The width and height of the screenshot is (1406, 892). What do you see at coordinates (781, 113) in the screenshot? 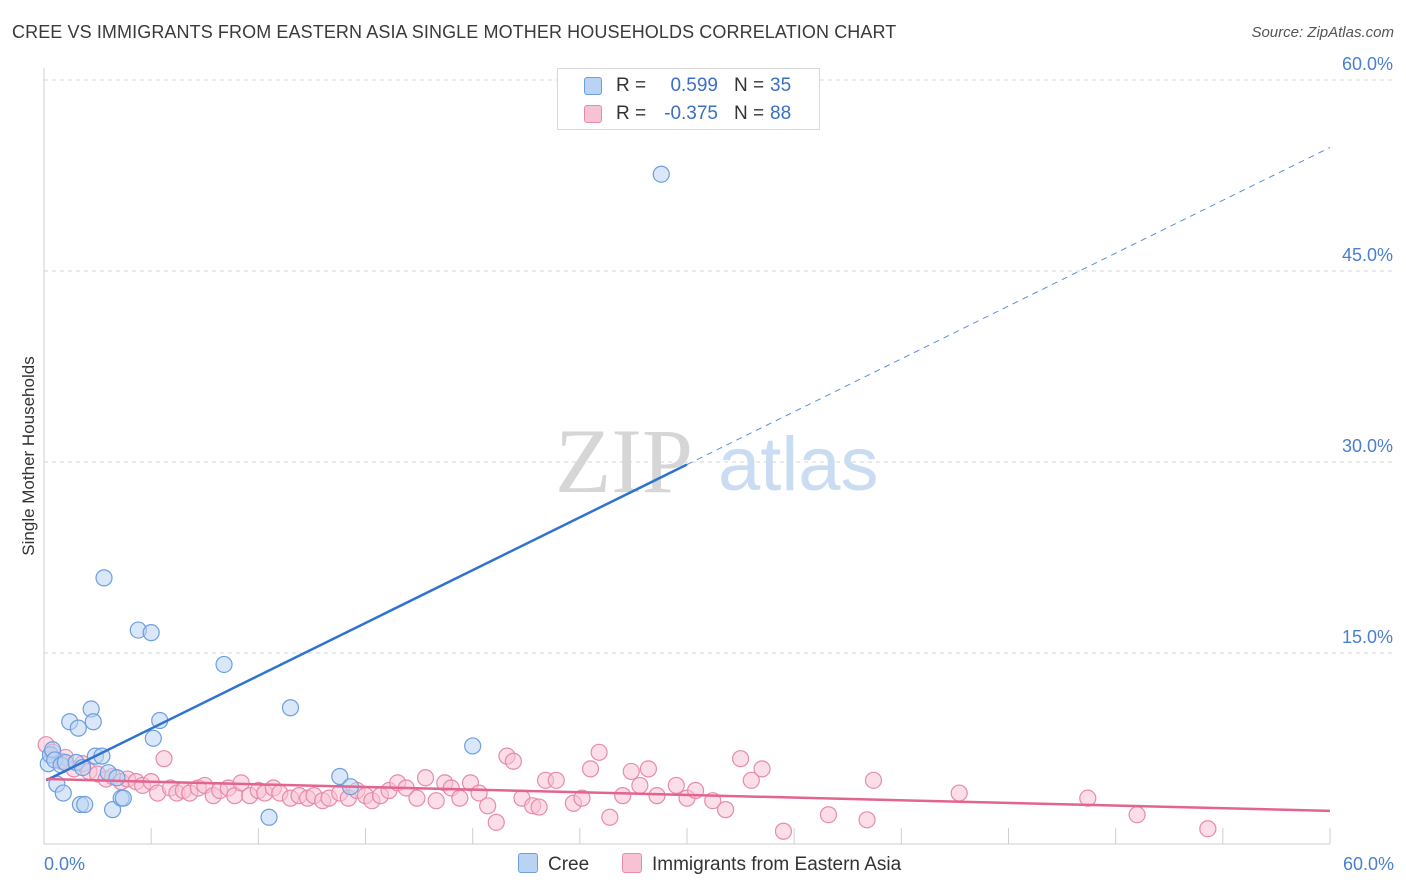
I see `n-value: 88` at bounding box center [781, 113].